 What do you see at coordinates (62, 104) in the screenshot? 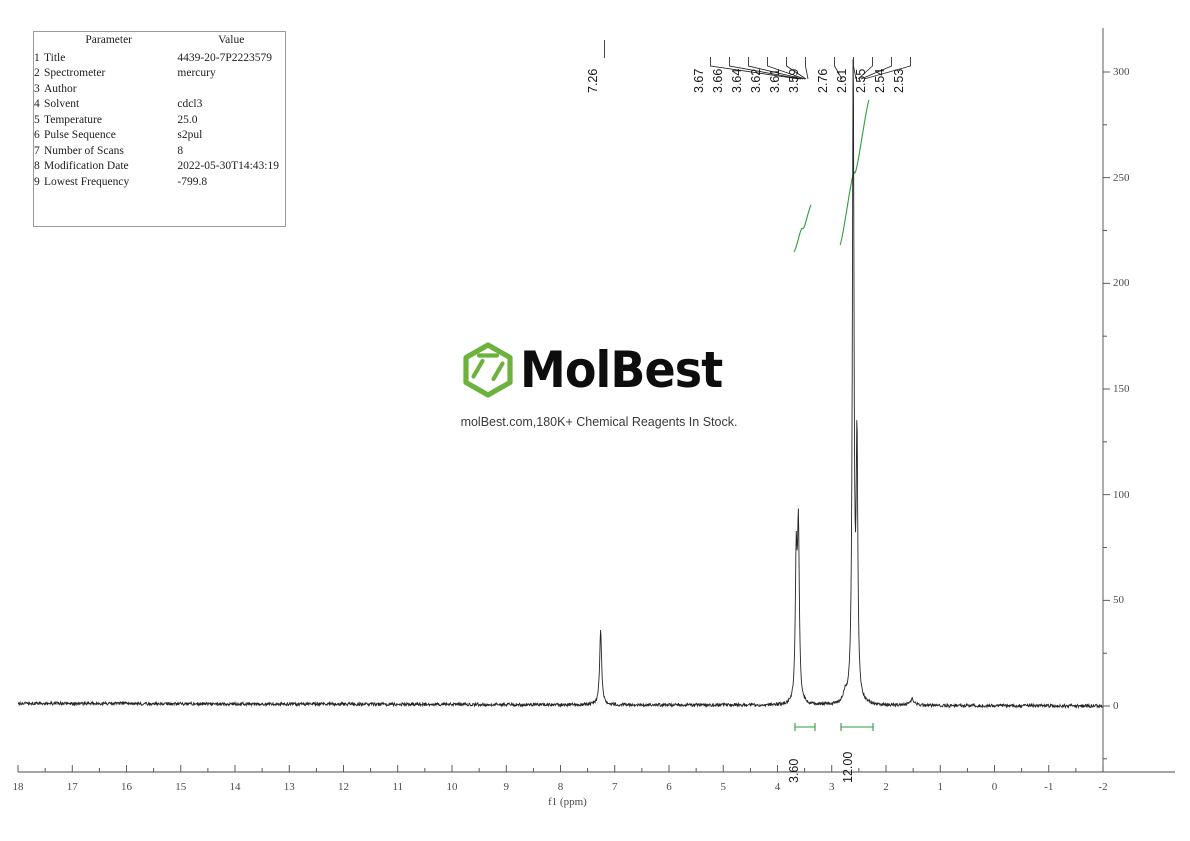
I see `parameter-name: Solvent` at bounding box center [62, 104].